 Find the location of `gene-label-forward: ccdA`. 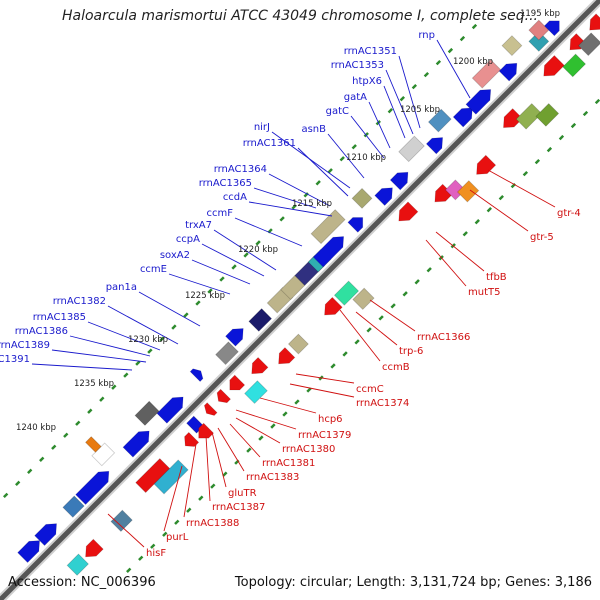

gene-label-forward: ccdA is located at coordinates (235, 197).